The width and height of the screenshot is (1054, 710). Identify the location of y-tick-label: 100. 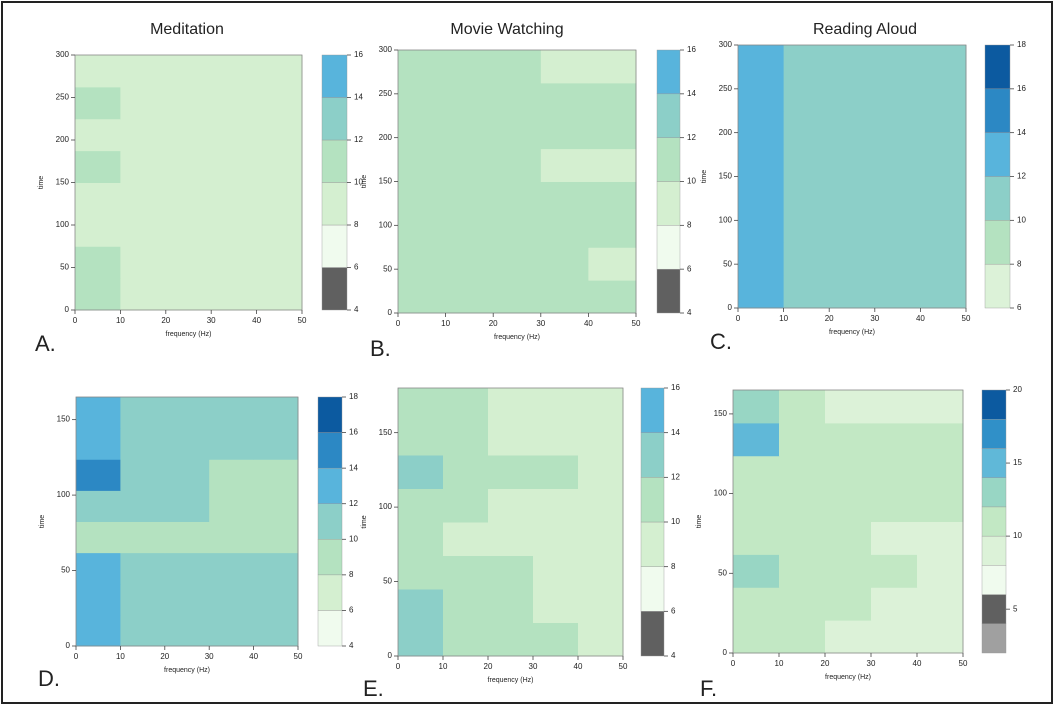
(64, 494).